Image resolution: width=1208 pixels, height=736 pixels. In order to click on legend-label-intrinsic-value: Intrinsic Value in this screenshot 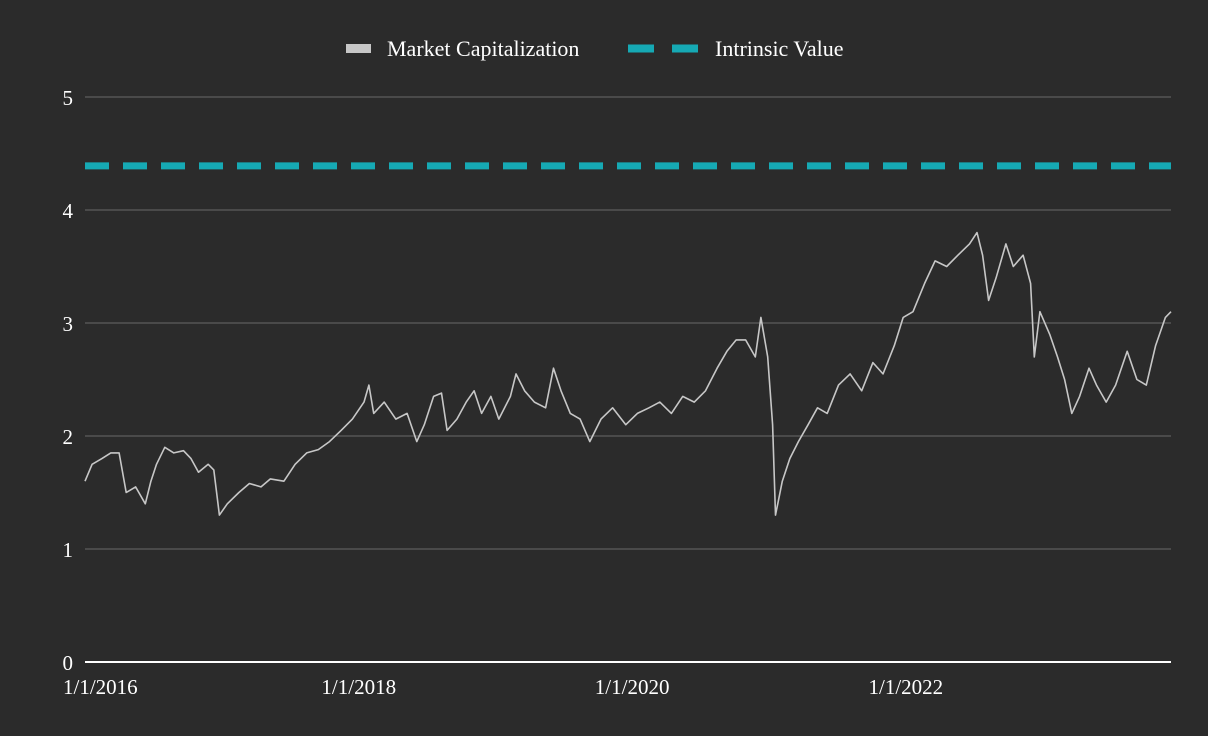, I will do `click(779, 48)`.